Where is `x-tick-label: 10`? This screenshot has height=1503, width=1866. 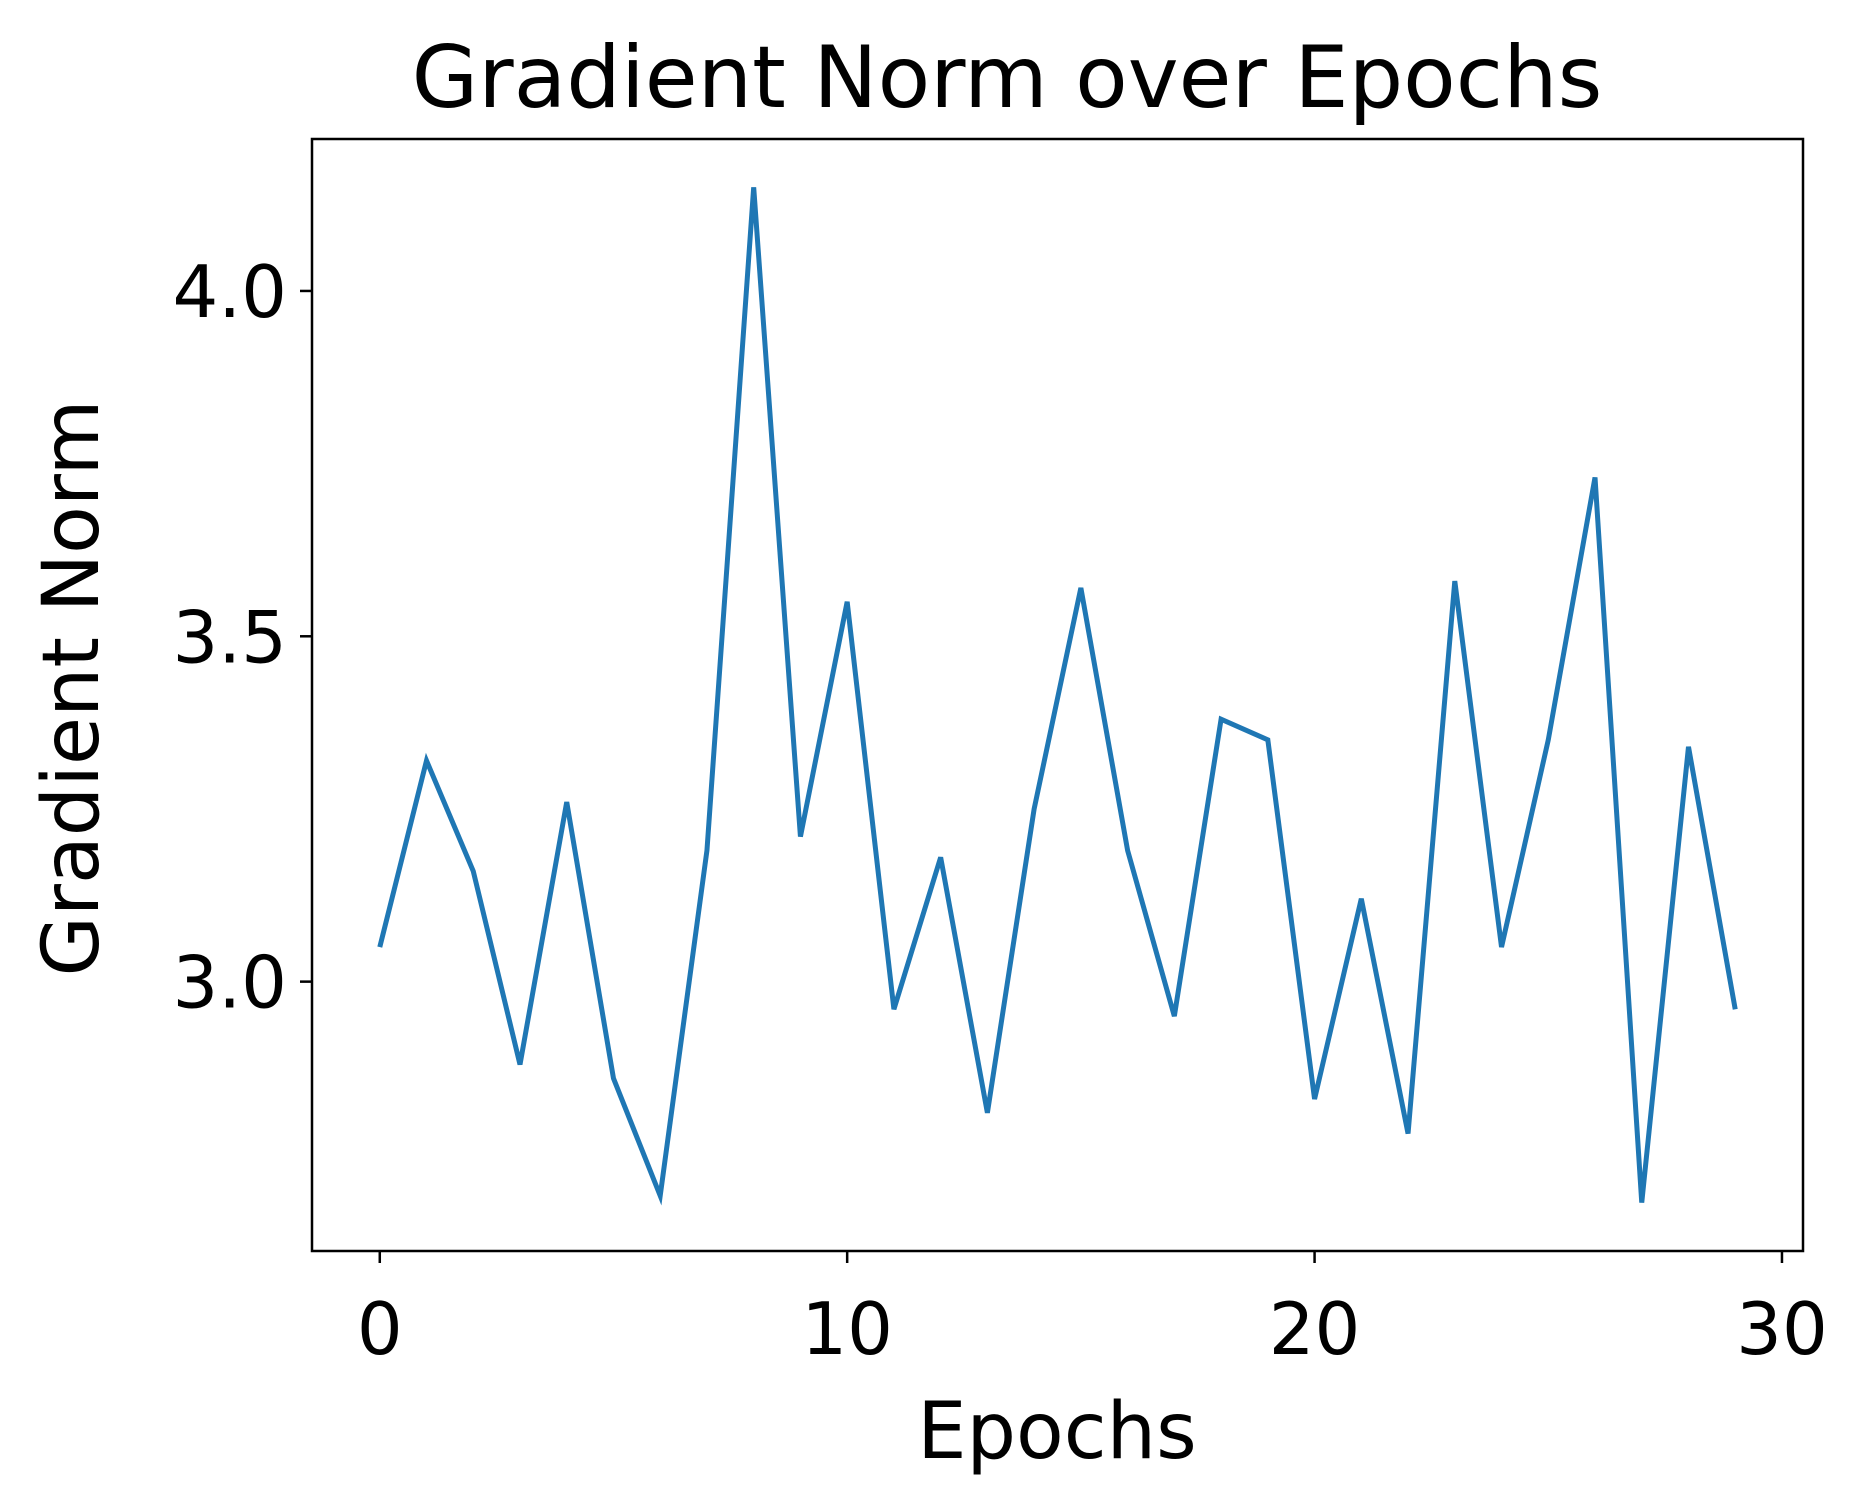
x-tick-label: 10 is located at coordinates (847, 1329).